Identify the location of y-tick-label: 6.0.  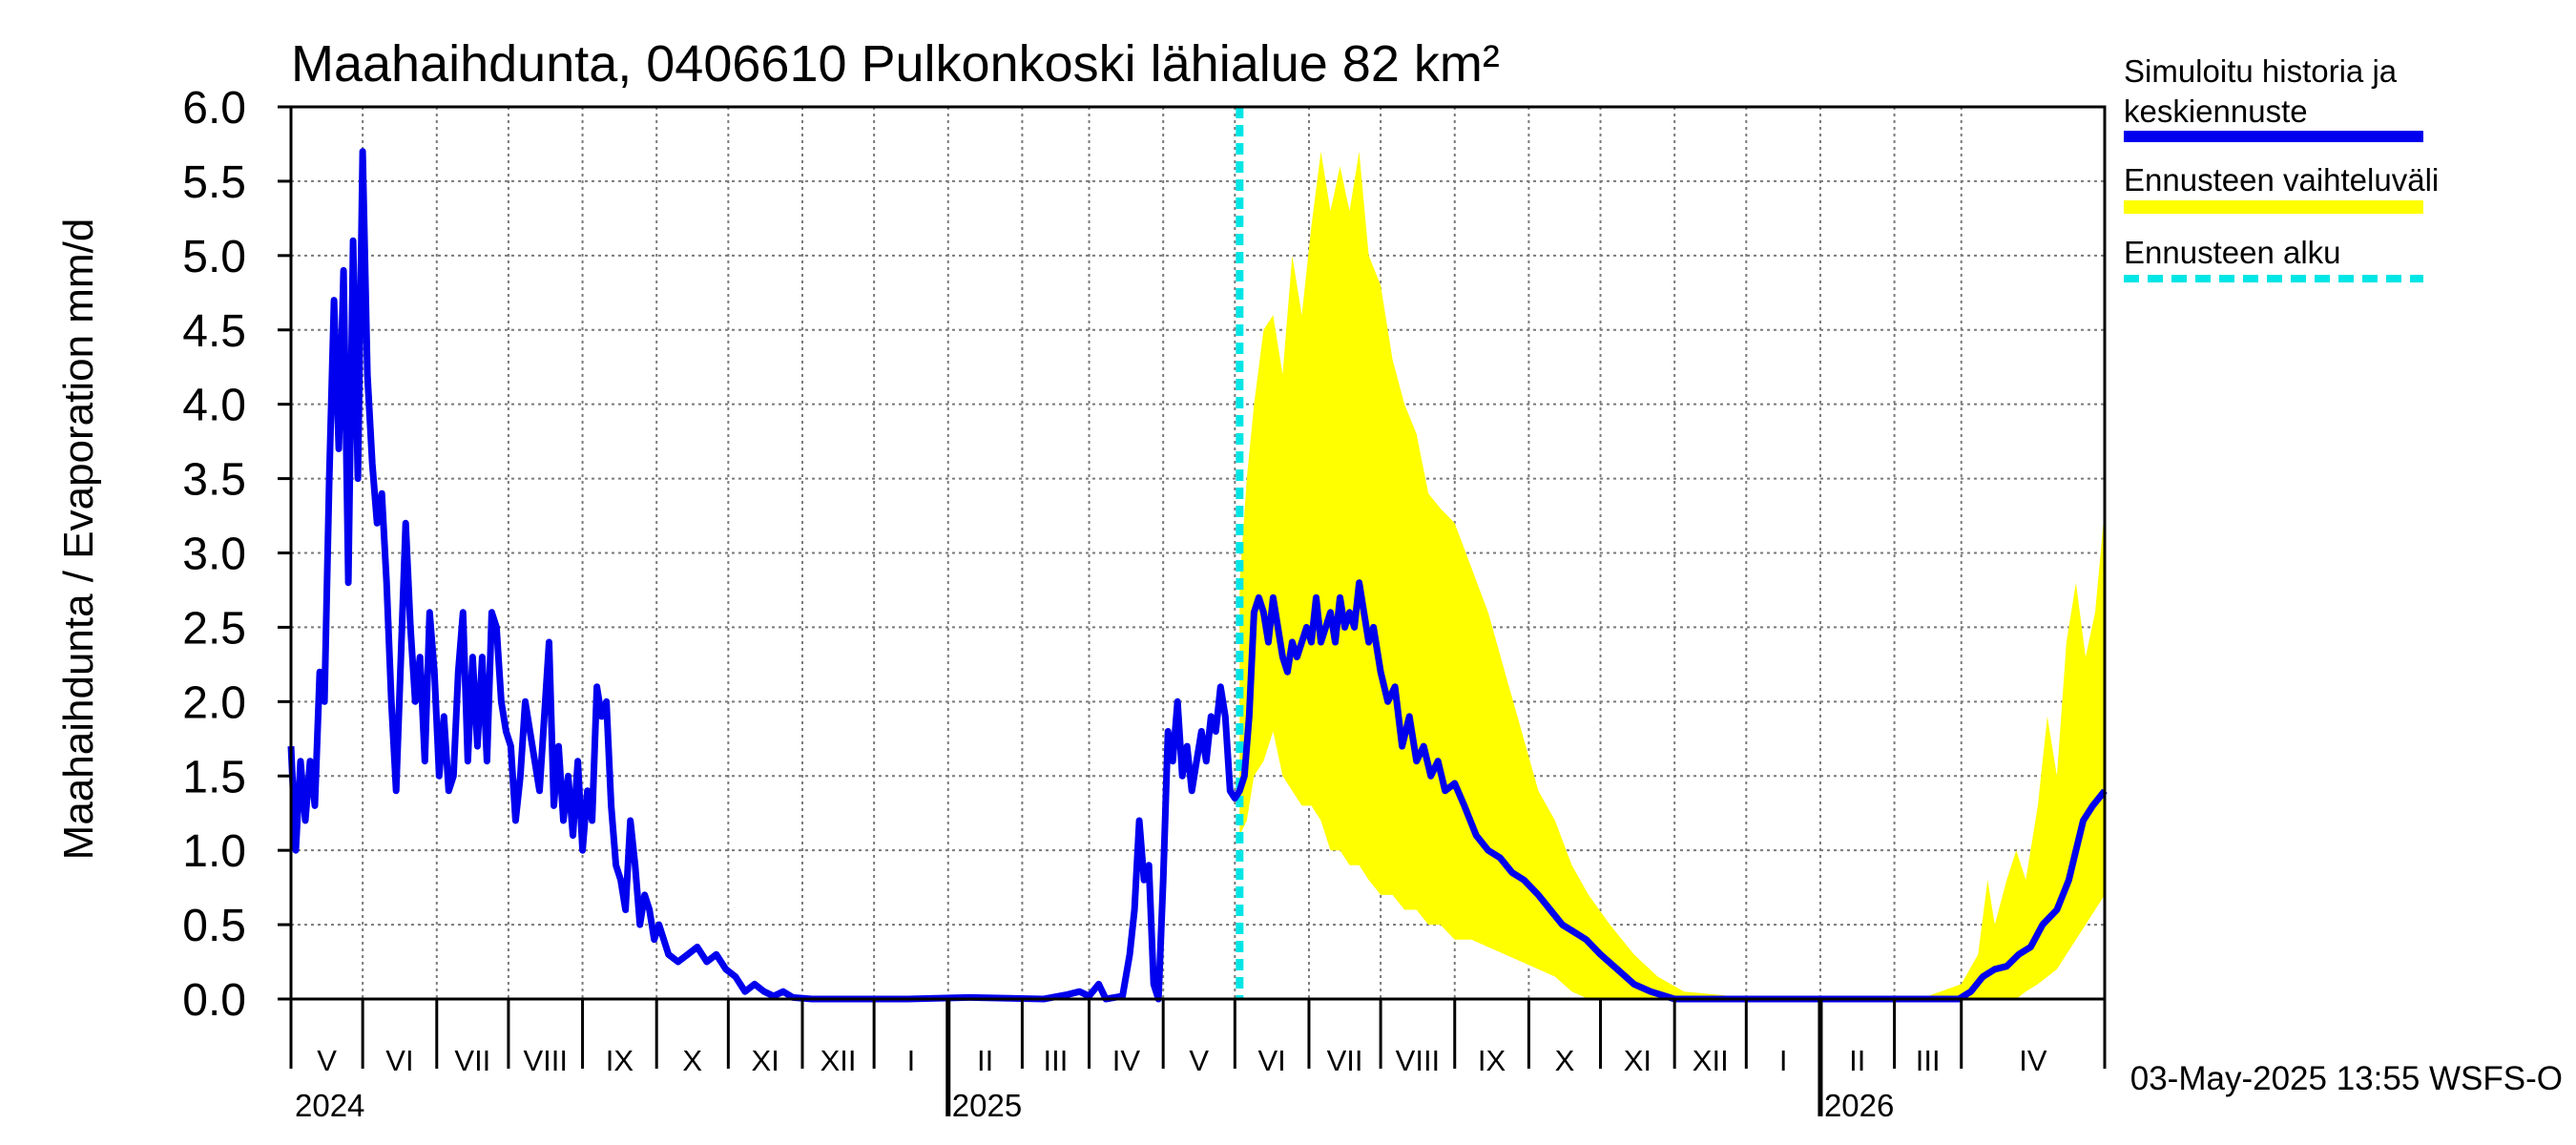
(214, 109).